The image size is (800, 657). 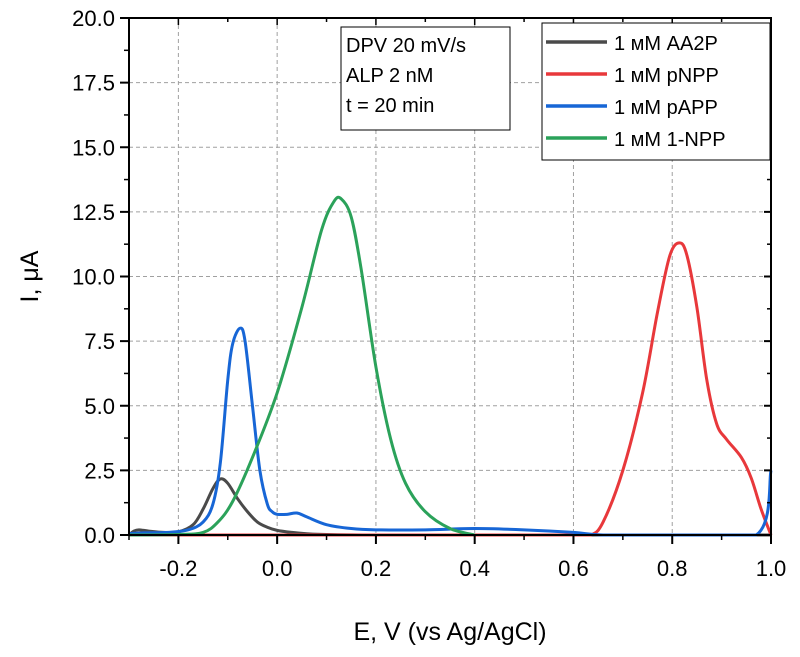 I want to click on x-tick-label: -0.2, so click(x=178, y=568).